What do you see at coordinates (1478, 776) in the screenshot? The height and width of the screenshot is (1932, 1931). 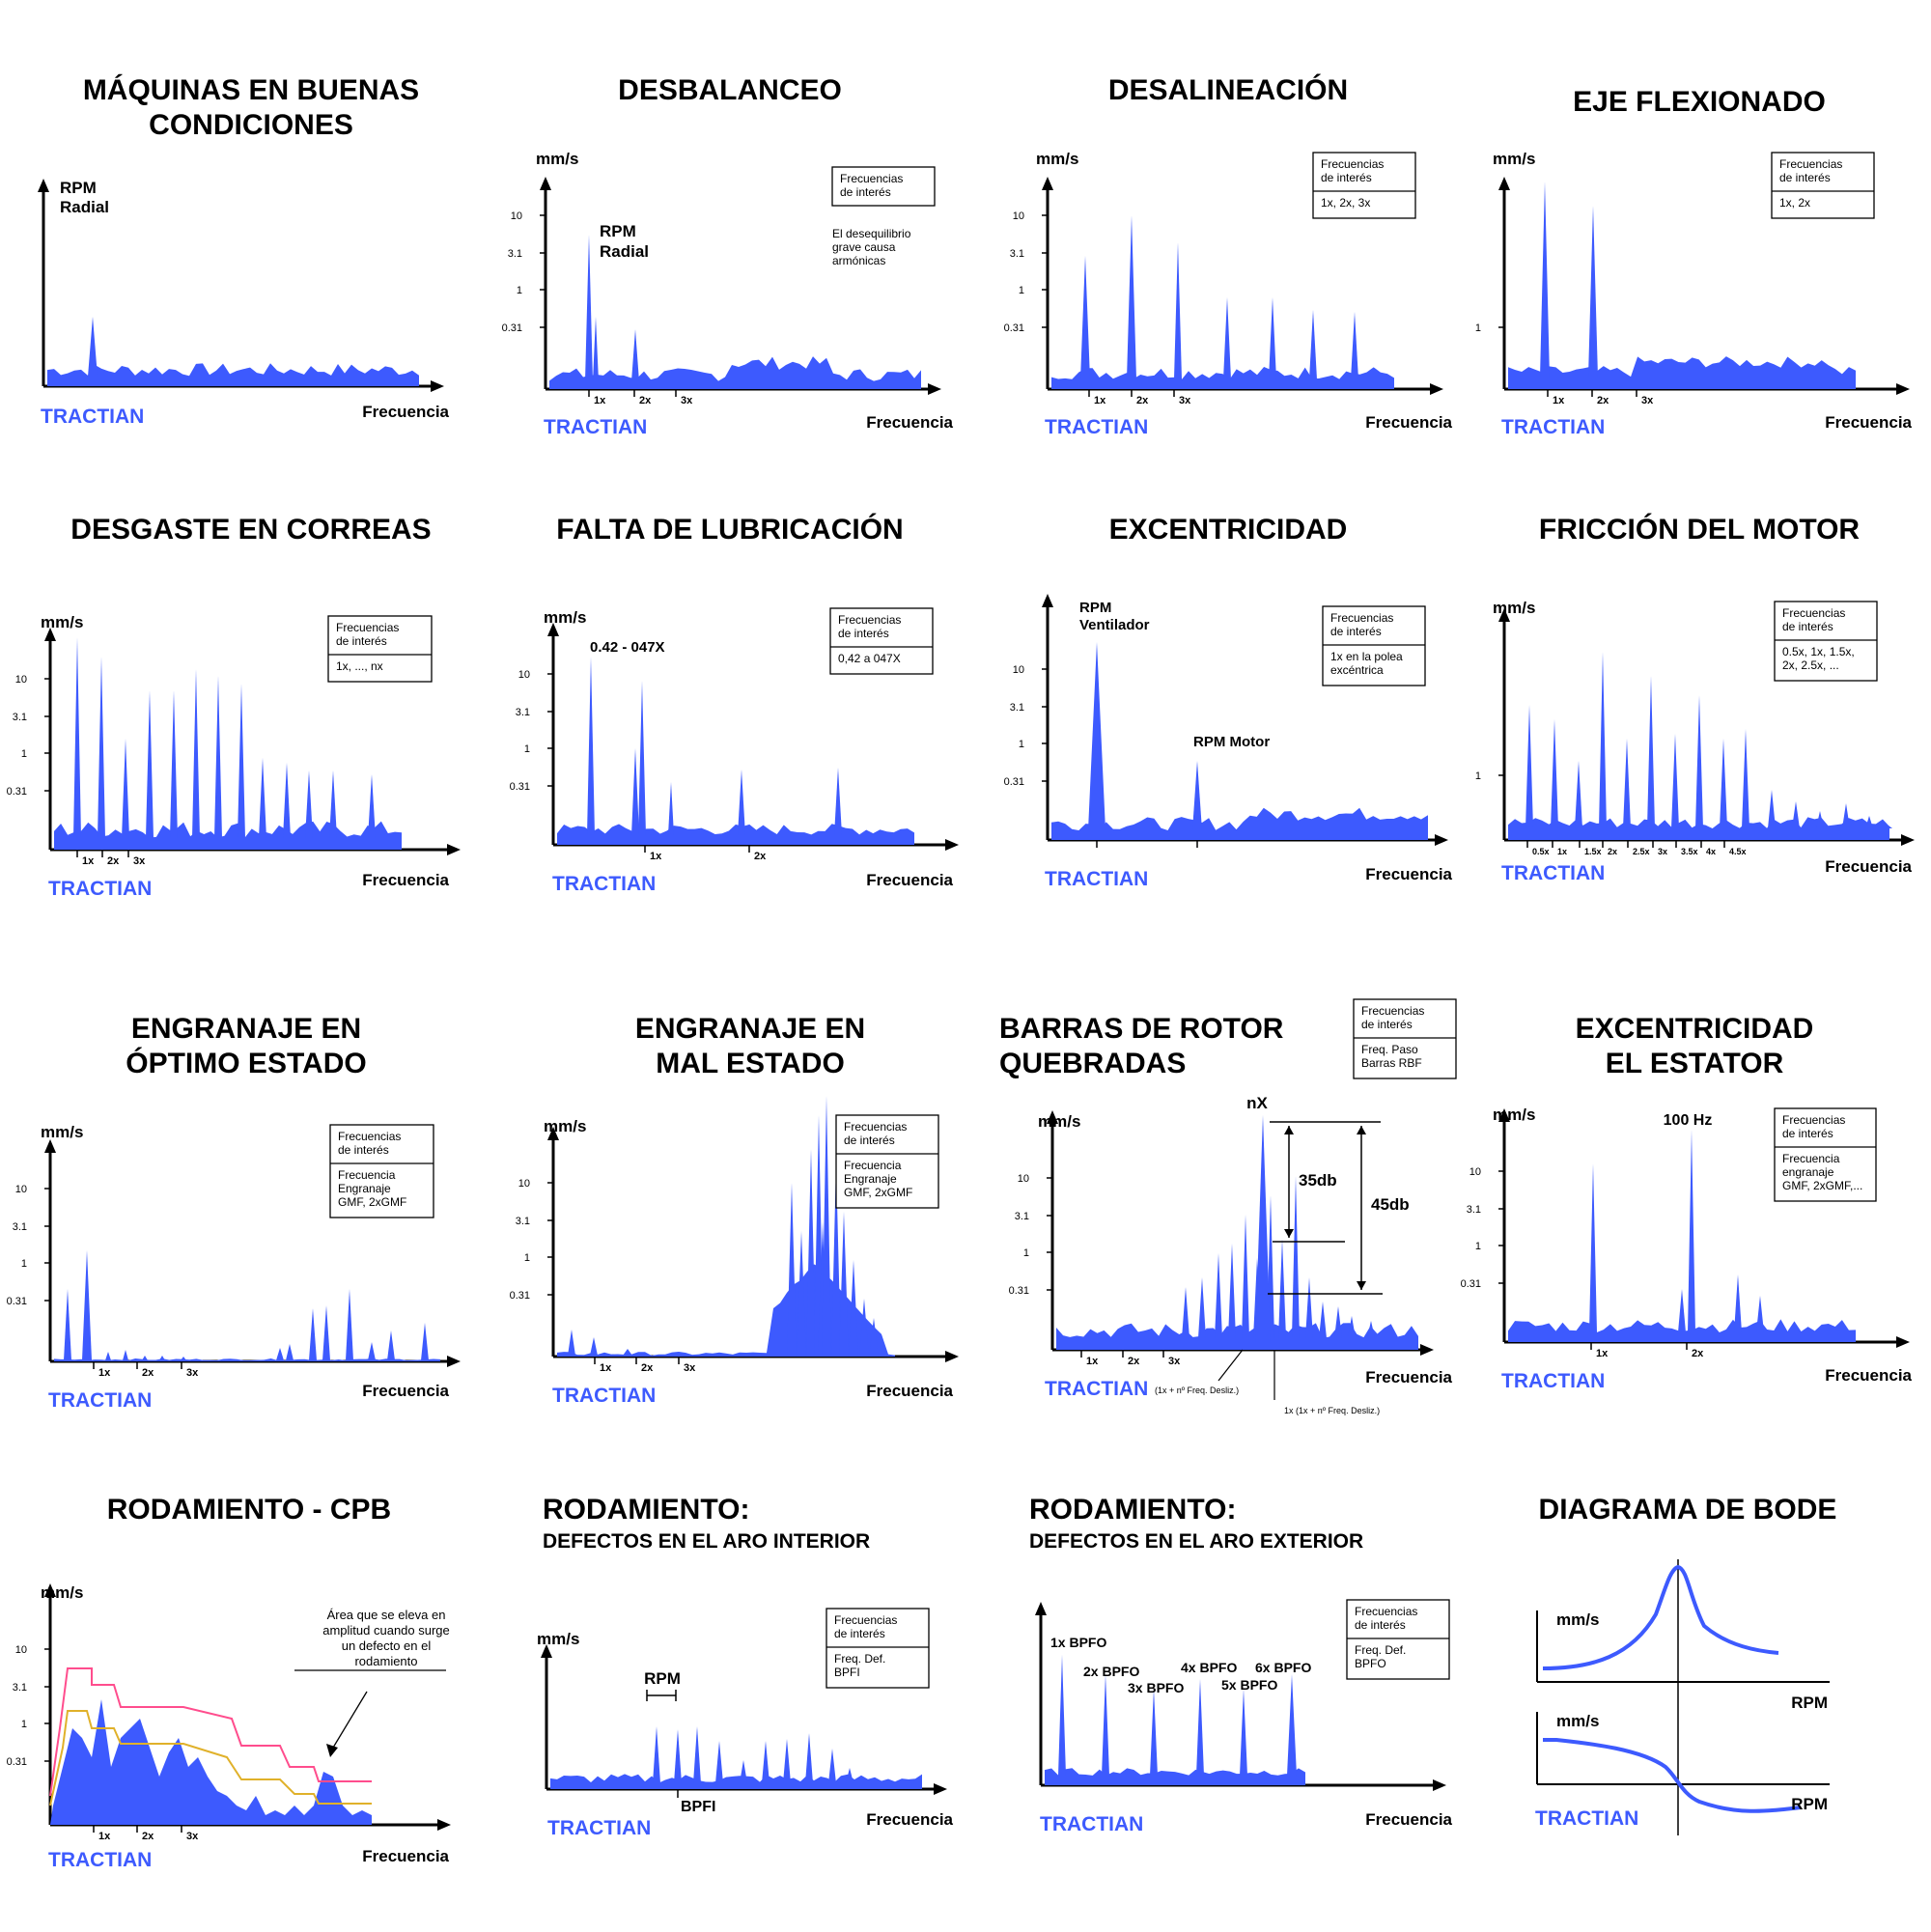 I see `y-tick-label: 1` at bounding box center [1478, 776].